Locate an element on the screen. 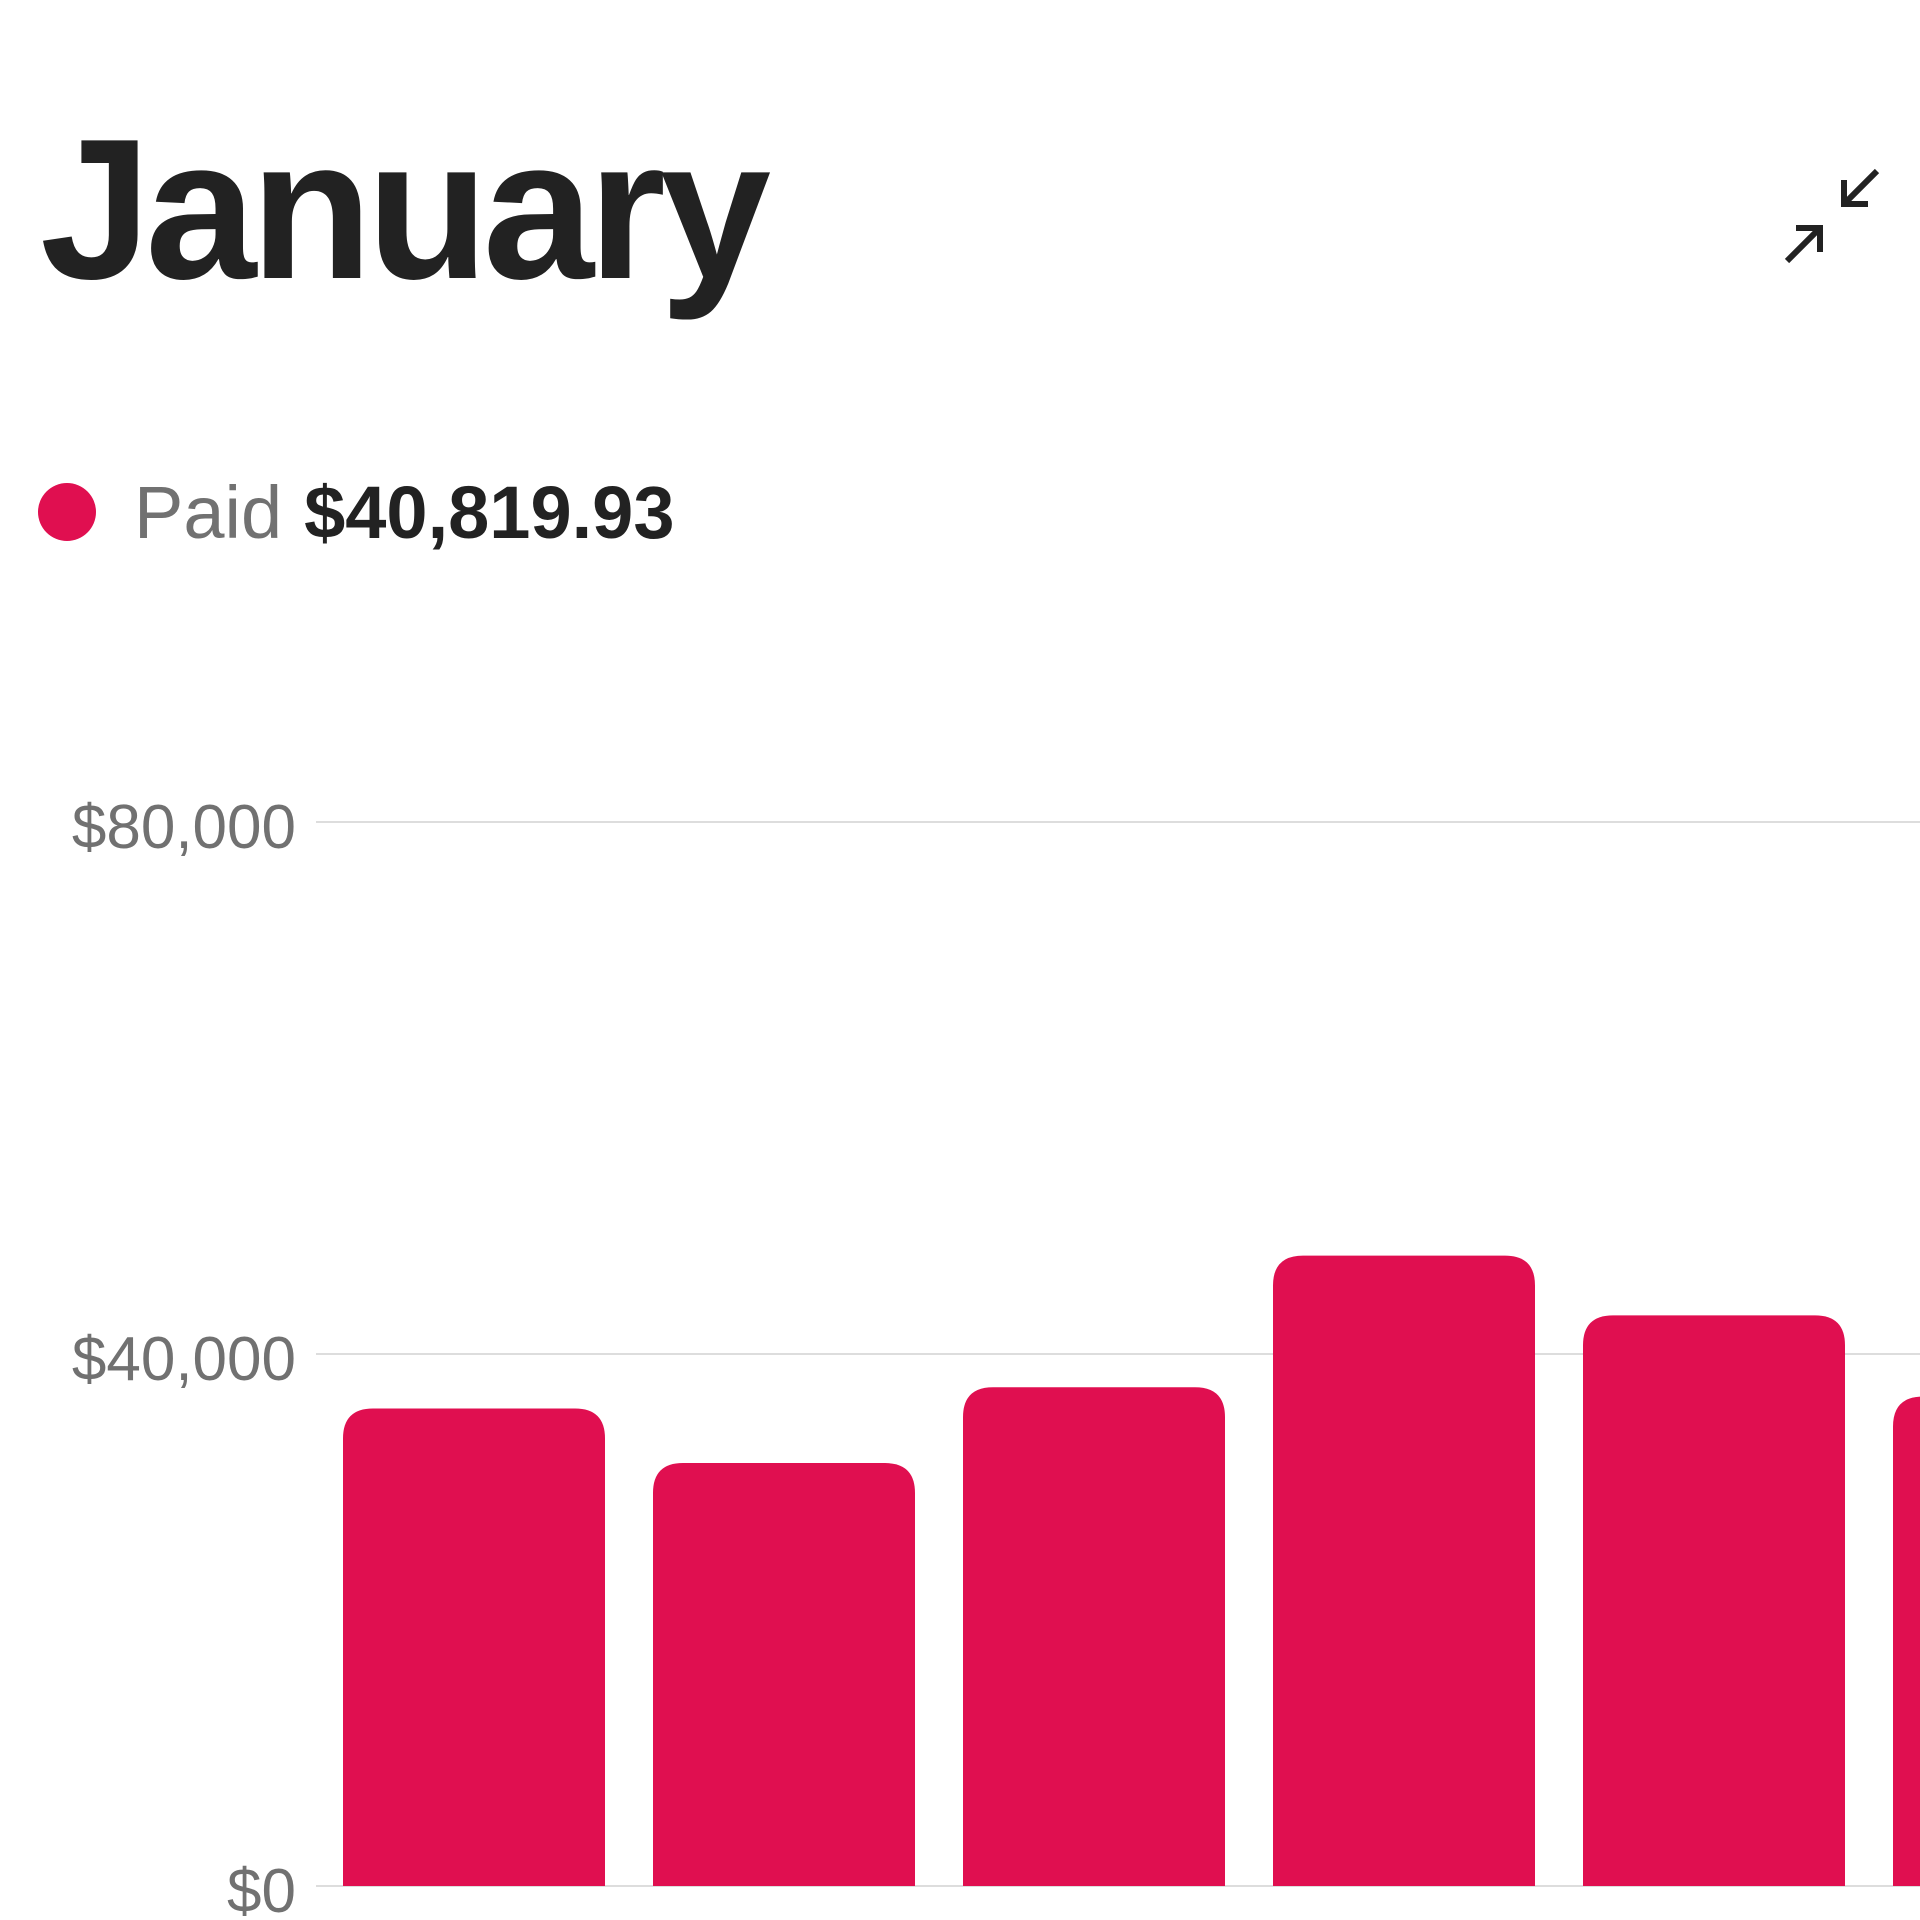  y-tick-label: $40,000 is located at coordinates (184, 1359).